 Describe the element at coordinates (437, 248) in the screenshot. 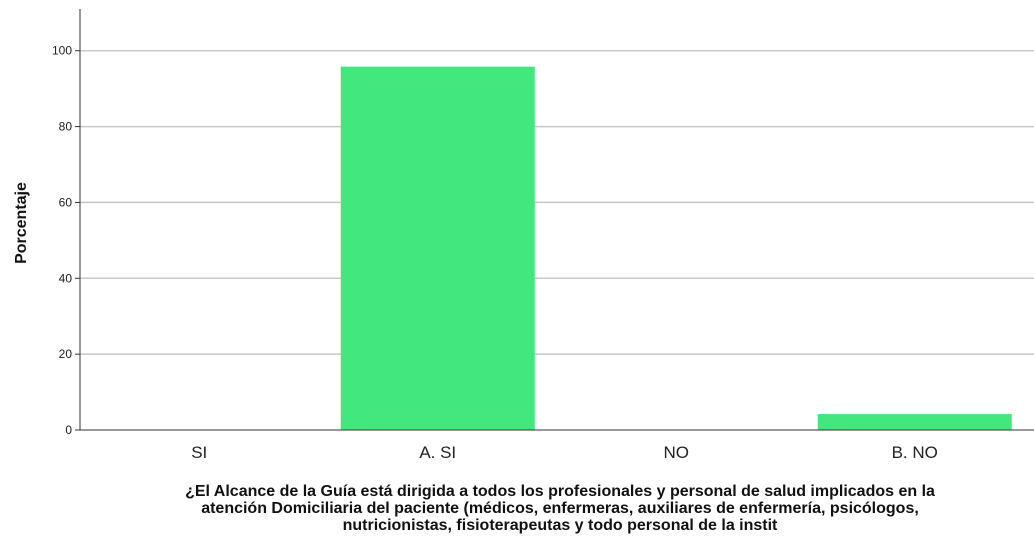

I see `bar-a-si` at that location.